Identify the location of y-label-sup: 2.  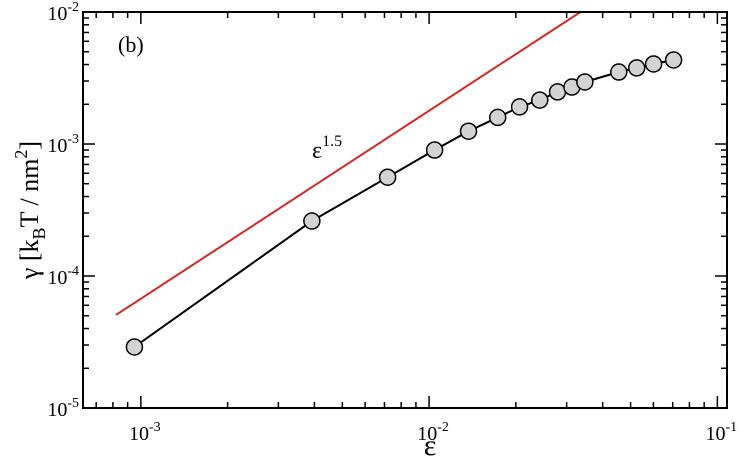
(21, 154).